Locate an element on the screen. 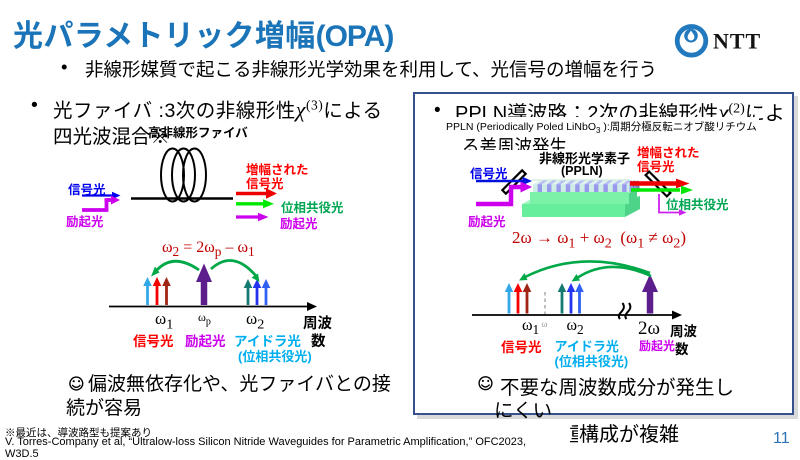 This screenshot has height=460, width=800. svg-text: NTT is located at coordinates (737, 41).